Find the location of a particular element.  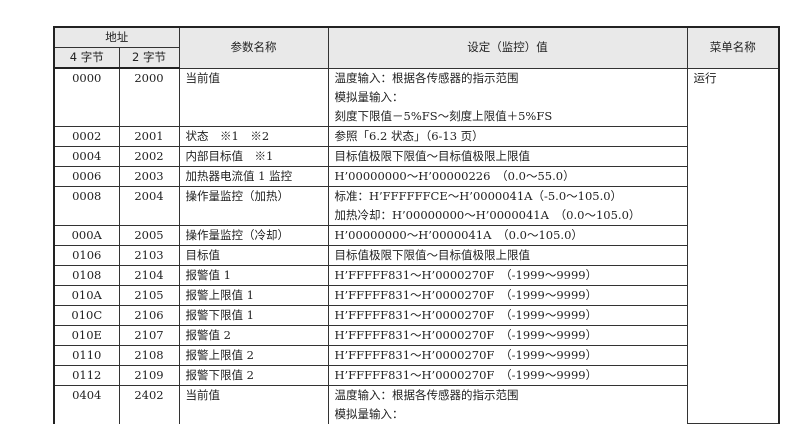

setting-value-line: 刻度下限值－5%FS～刻度上限值＋5%FS is located at coordinates (443, 115).